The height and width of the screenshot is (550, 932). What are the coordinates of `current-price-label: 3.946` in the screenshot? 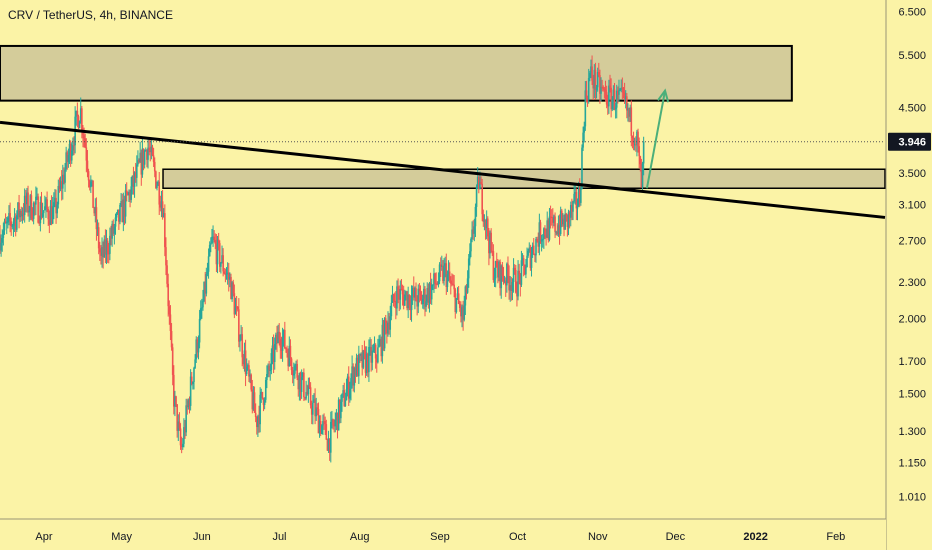 It's located at (912, 143).